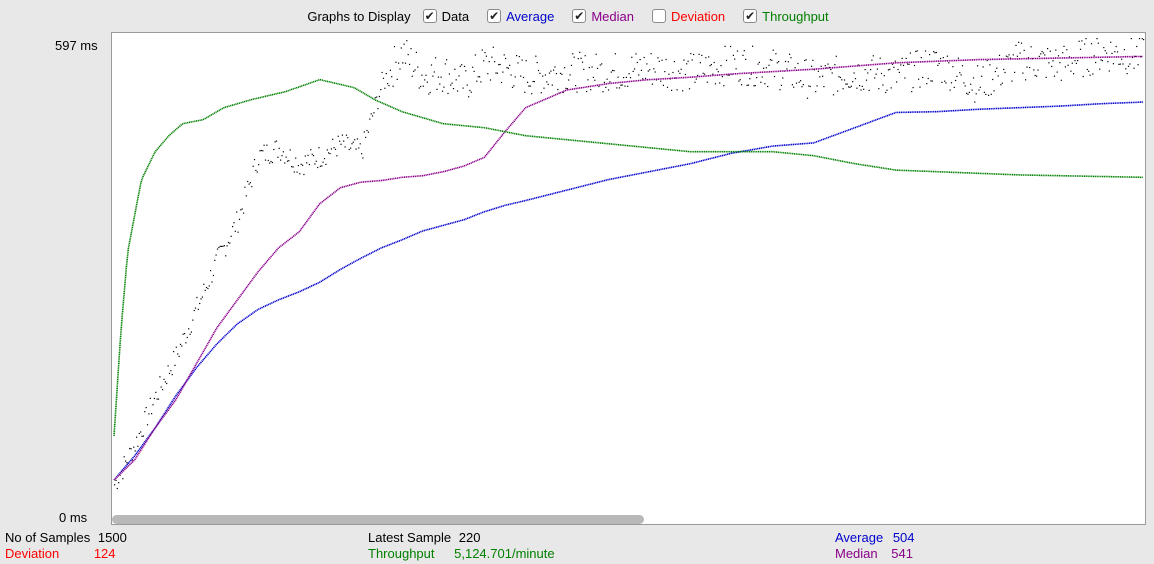 The width and height of the screenshot is (1154, 564). What do you see at coordinates (750, 16) in the screenshot?
I see `throughput-checkbox` at bounding box center [750, 16].